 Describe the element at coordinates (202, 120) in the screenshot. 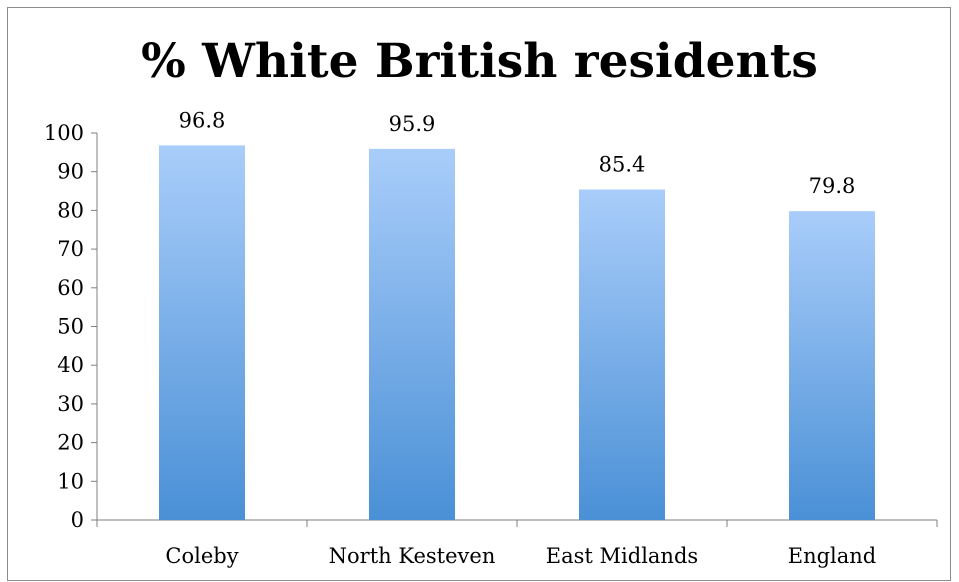

I see `bar-value-label: 96.8` at that location.